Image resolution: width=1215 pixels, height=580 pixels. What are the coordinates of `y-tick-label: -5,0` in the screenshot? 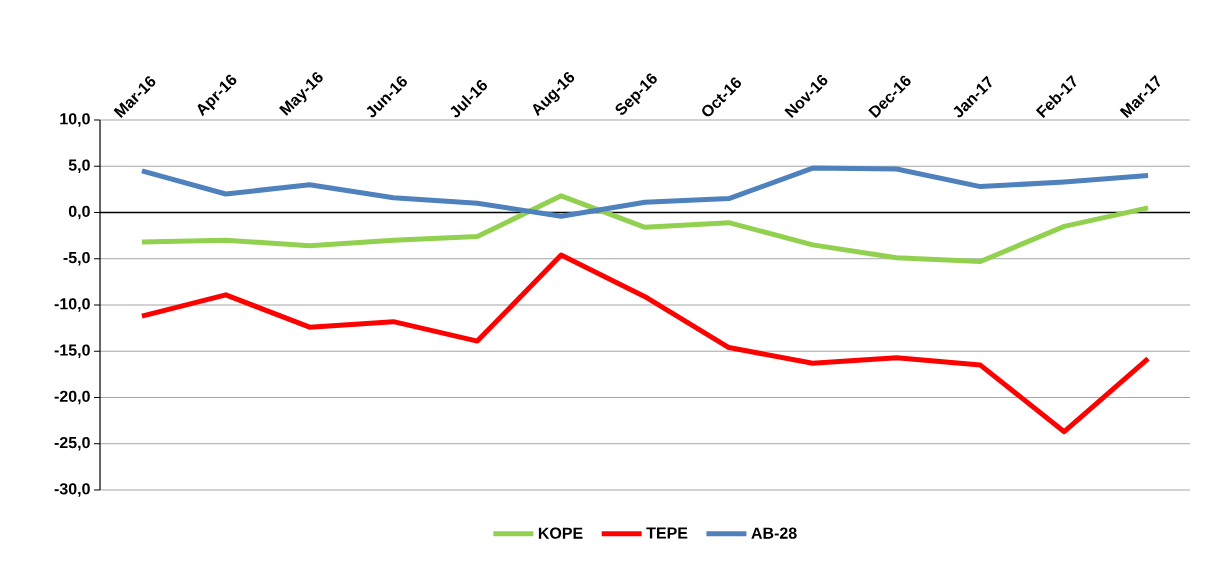 It's located at (76, 258).